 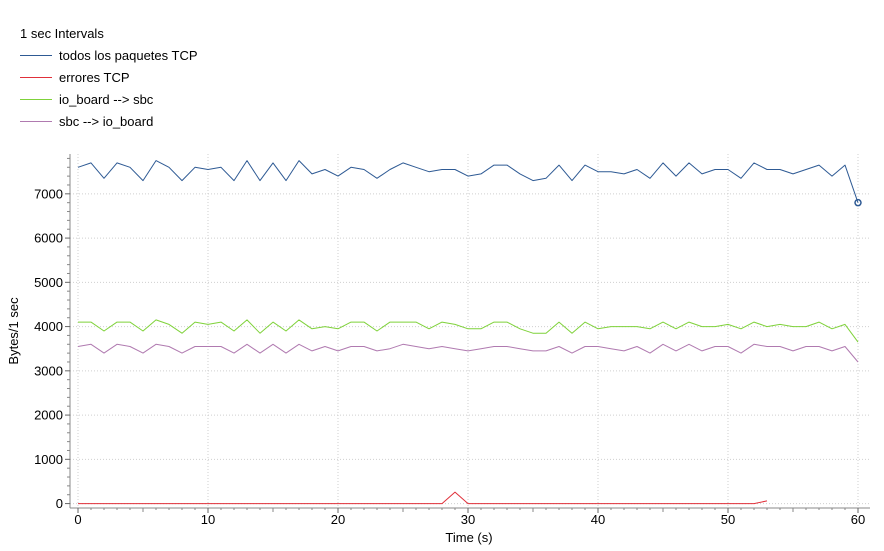 I want to click on legend-label-sbc-to-io: sbc --> io_board, so click(x=106, y=121).